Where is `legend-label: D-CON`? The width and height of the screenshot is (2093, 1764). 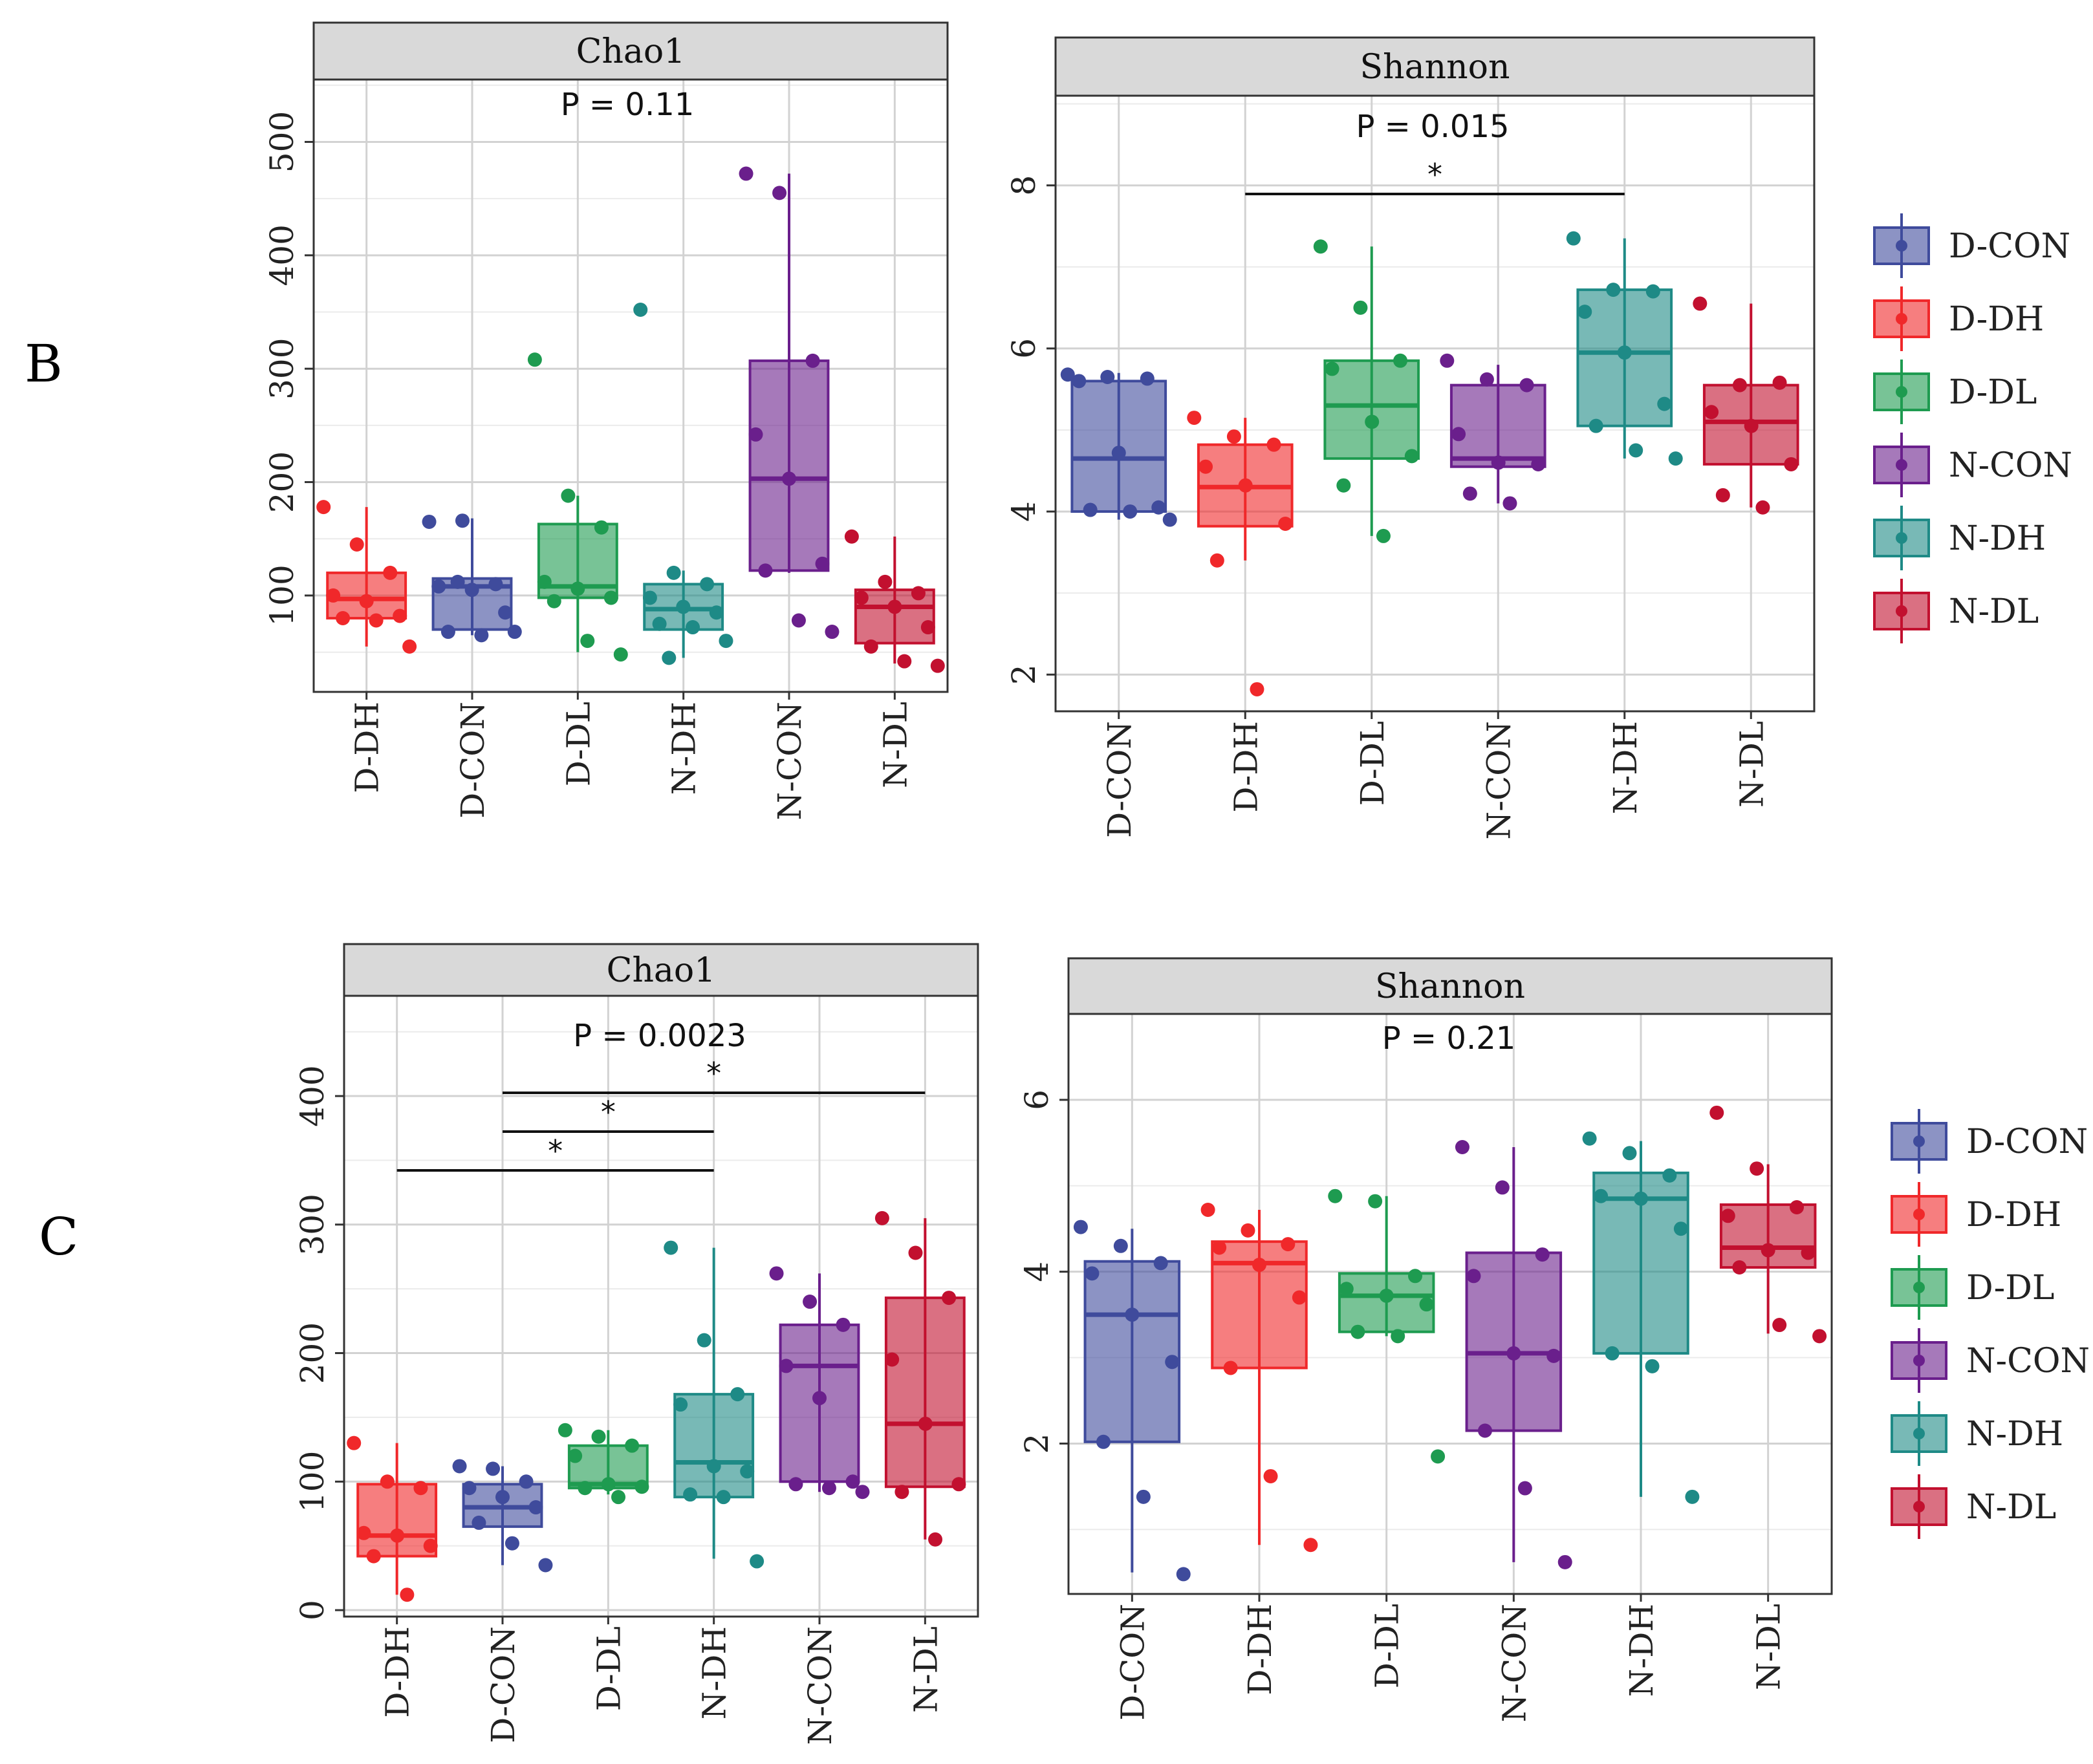 legend-label: D-CON is located at coordinates (2027, 1142).